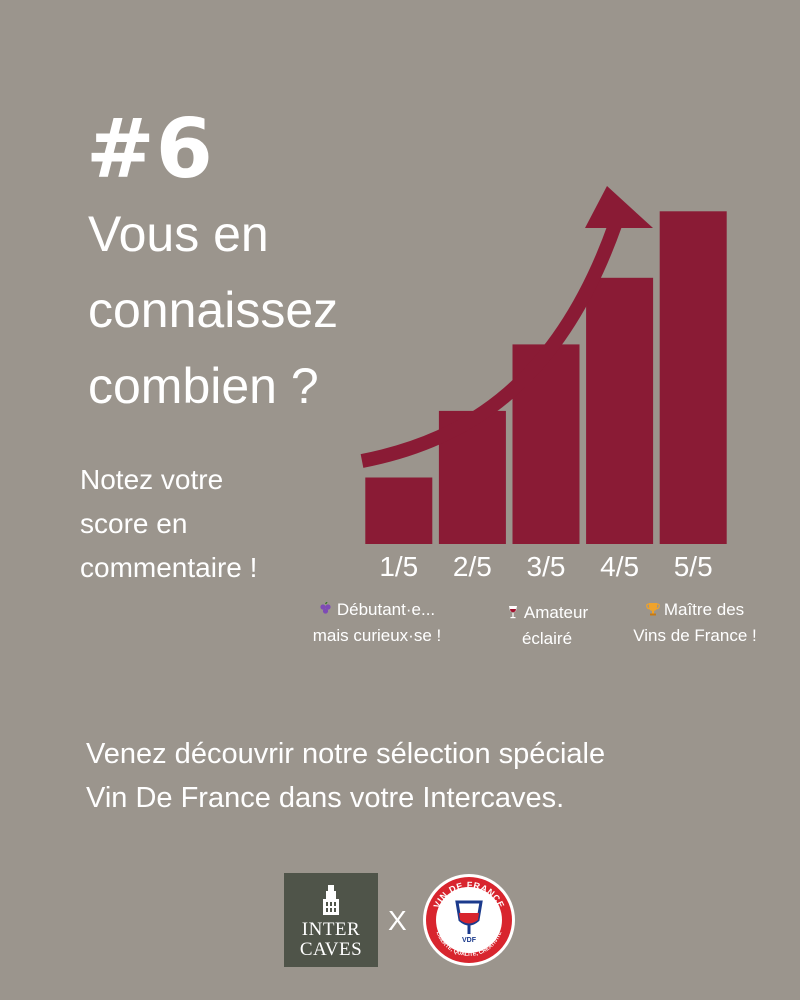  Describe the element at coordinates (213, 310) in the screenshot. I see `headline-line-2: connaissez` at that location.